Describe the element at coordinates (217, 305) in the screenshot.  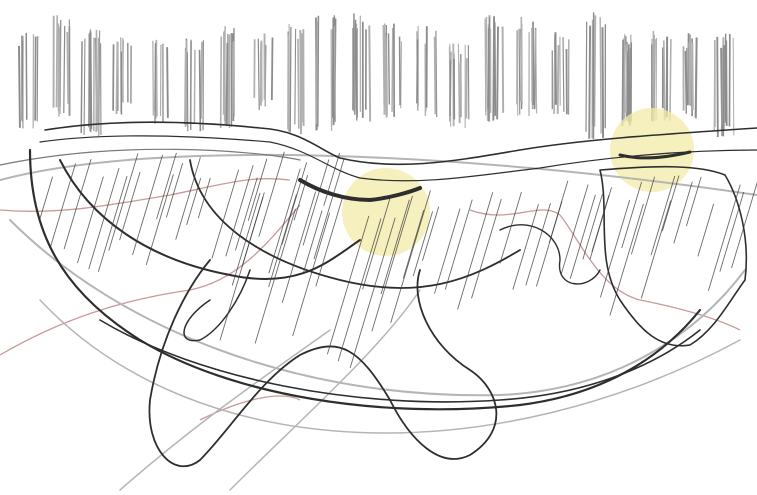
I see `lower-lobe` at that location.